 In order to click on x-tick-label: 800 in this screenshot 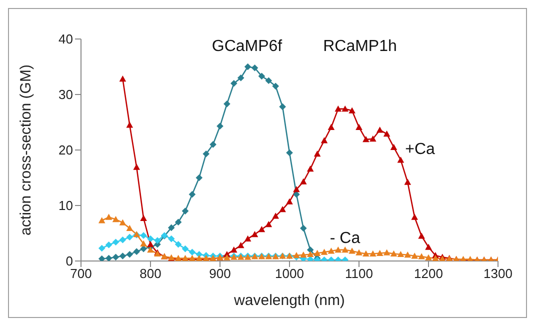, I will do `click(151, 274)`.